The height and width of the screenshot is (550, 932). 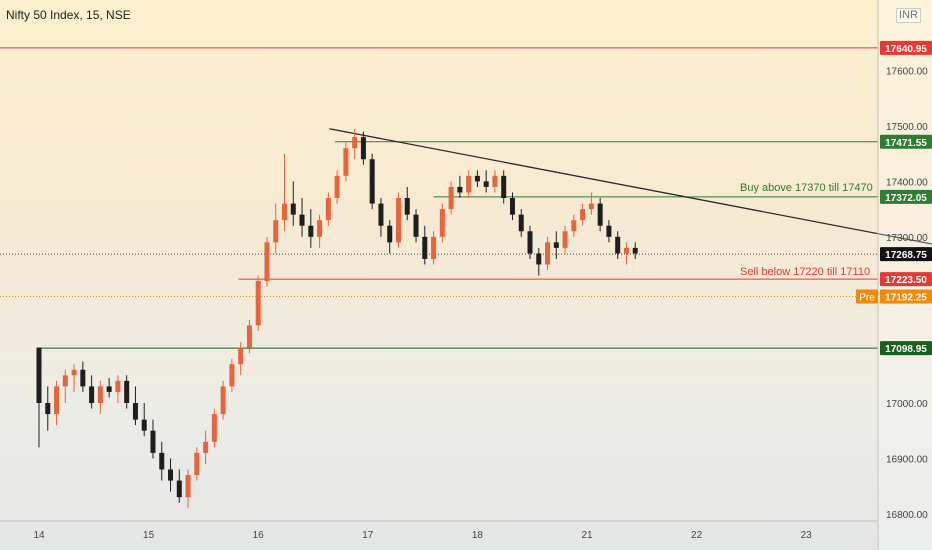 I want to click on time-tick-label: 18, so click(x=478, y=535).